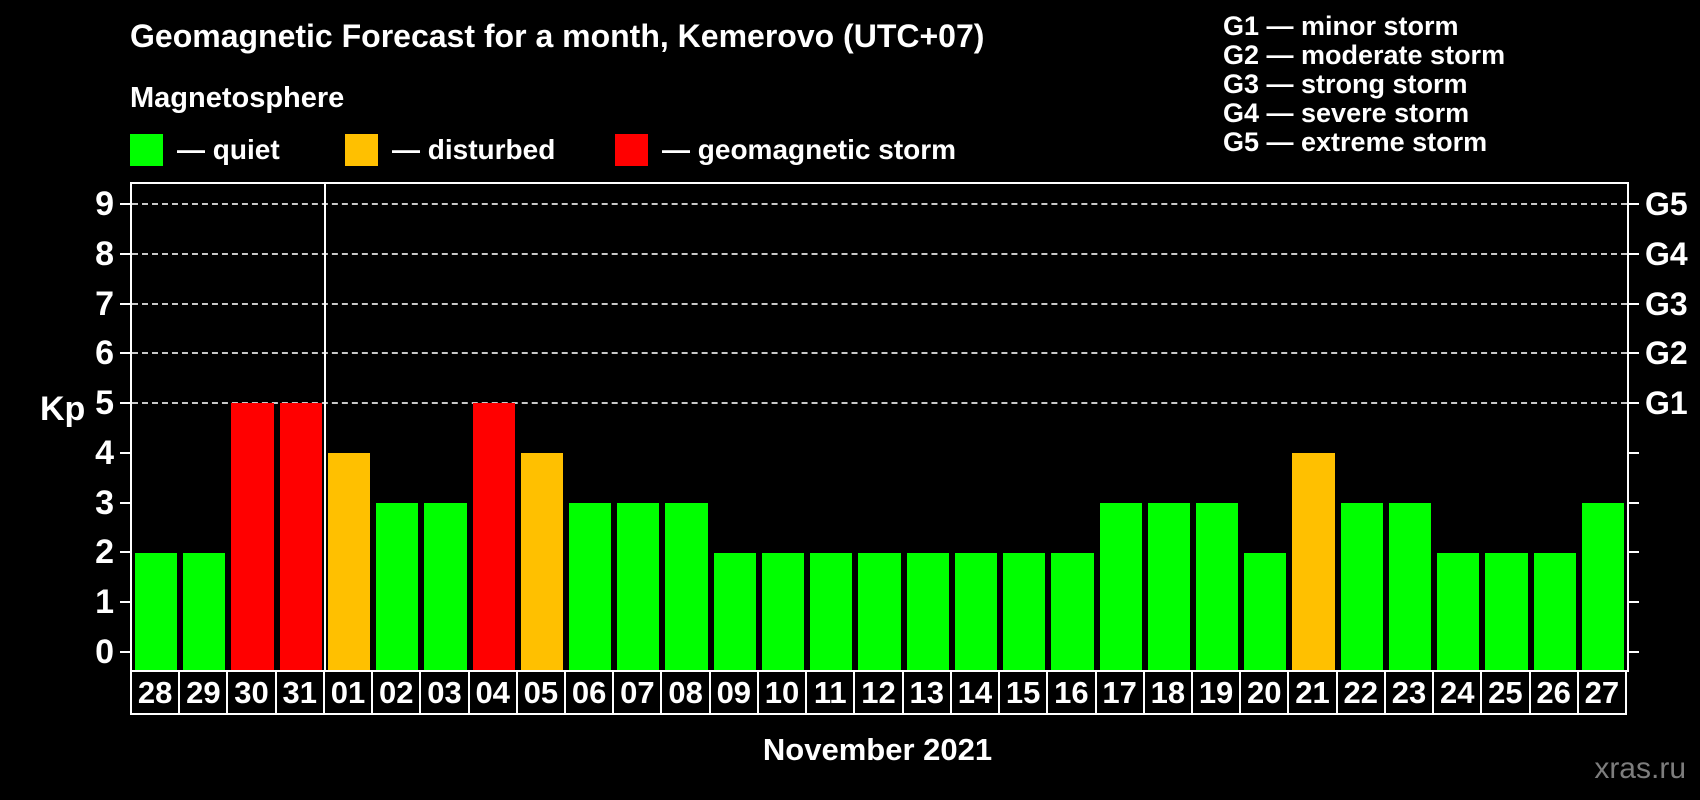  I want to click on y-tick-label: 6, so click(104, 353).